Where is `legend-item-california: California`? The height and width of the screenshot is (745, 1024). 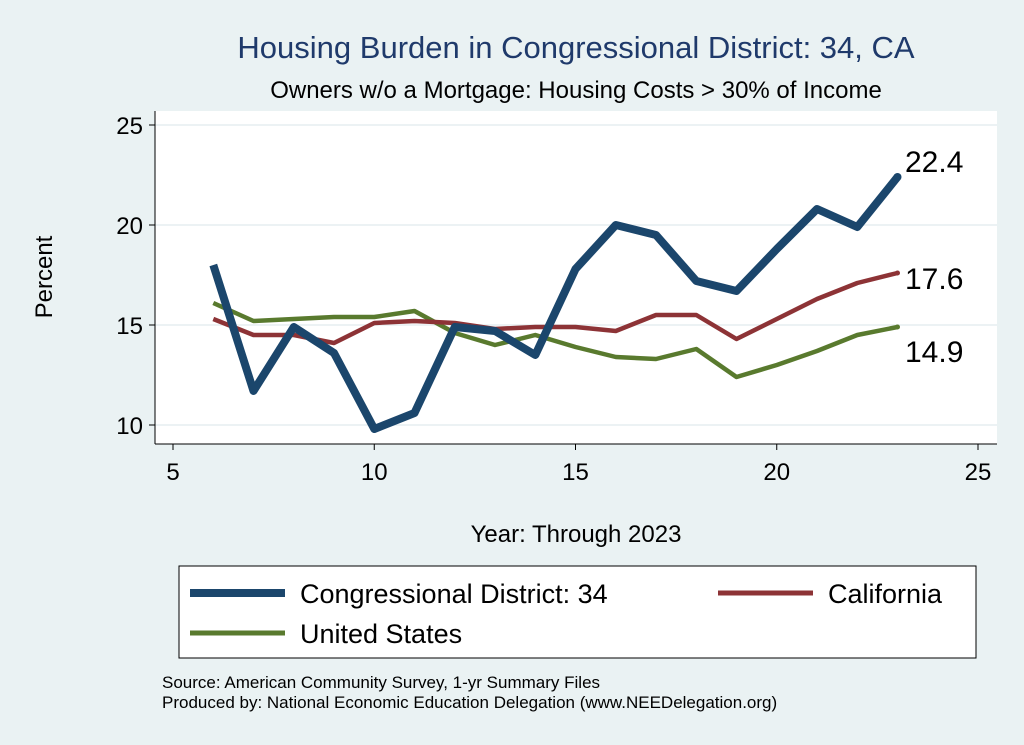
legend-item-california: California is located at coordinates (830, 594).